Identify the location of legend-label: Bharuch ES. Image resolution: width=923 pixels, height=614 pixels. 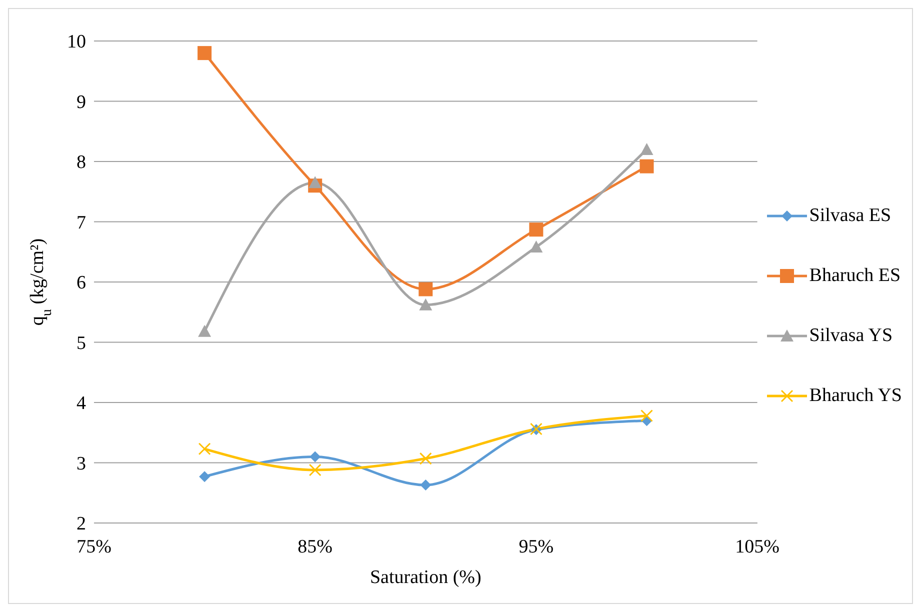
(855, 276).